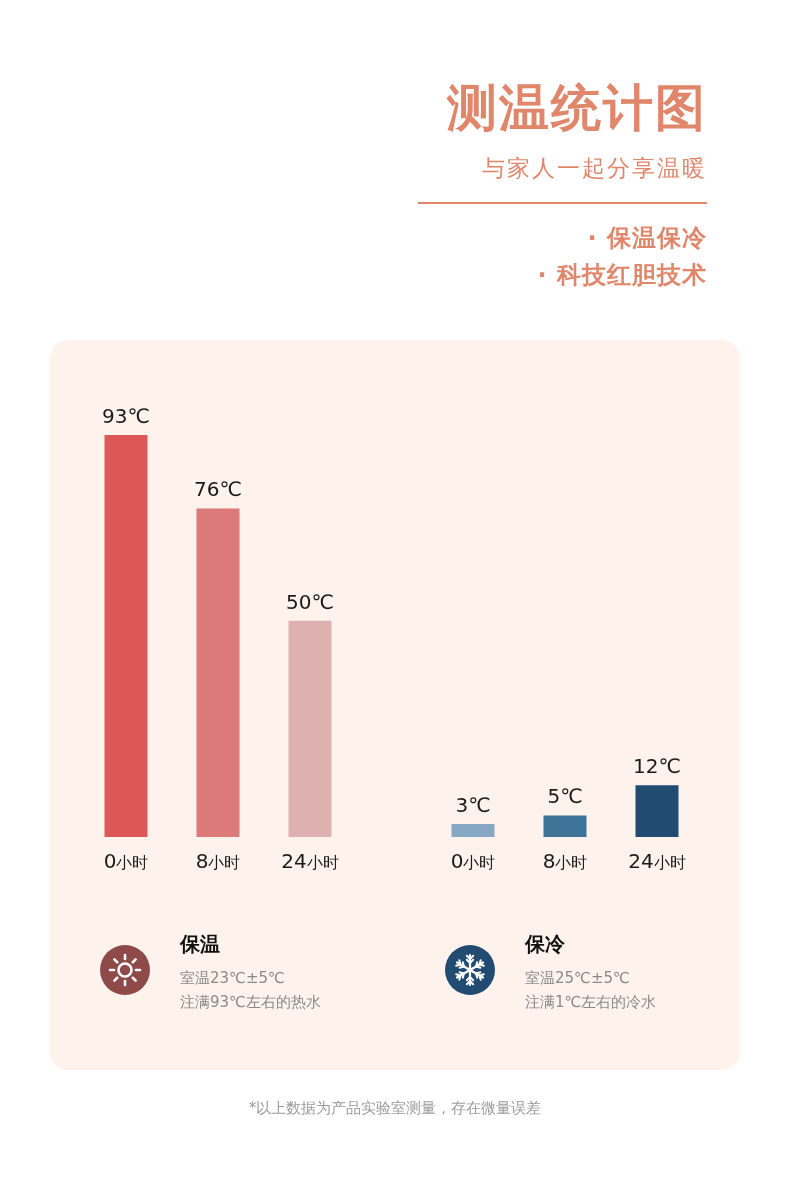  What do you see at coordinates (218, 489) in the screenshot?
I see `data-label: 76℃` at bounding box center [218, 489].